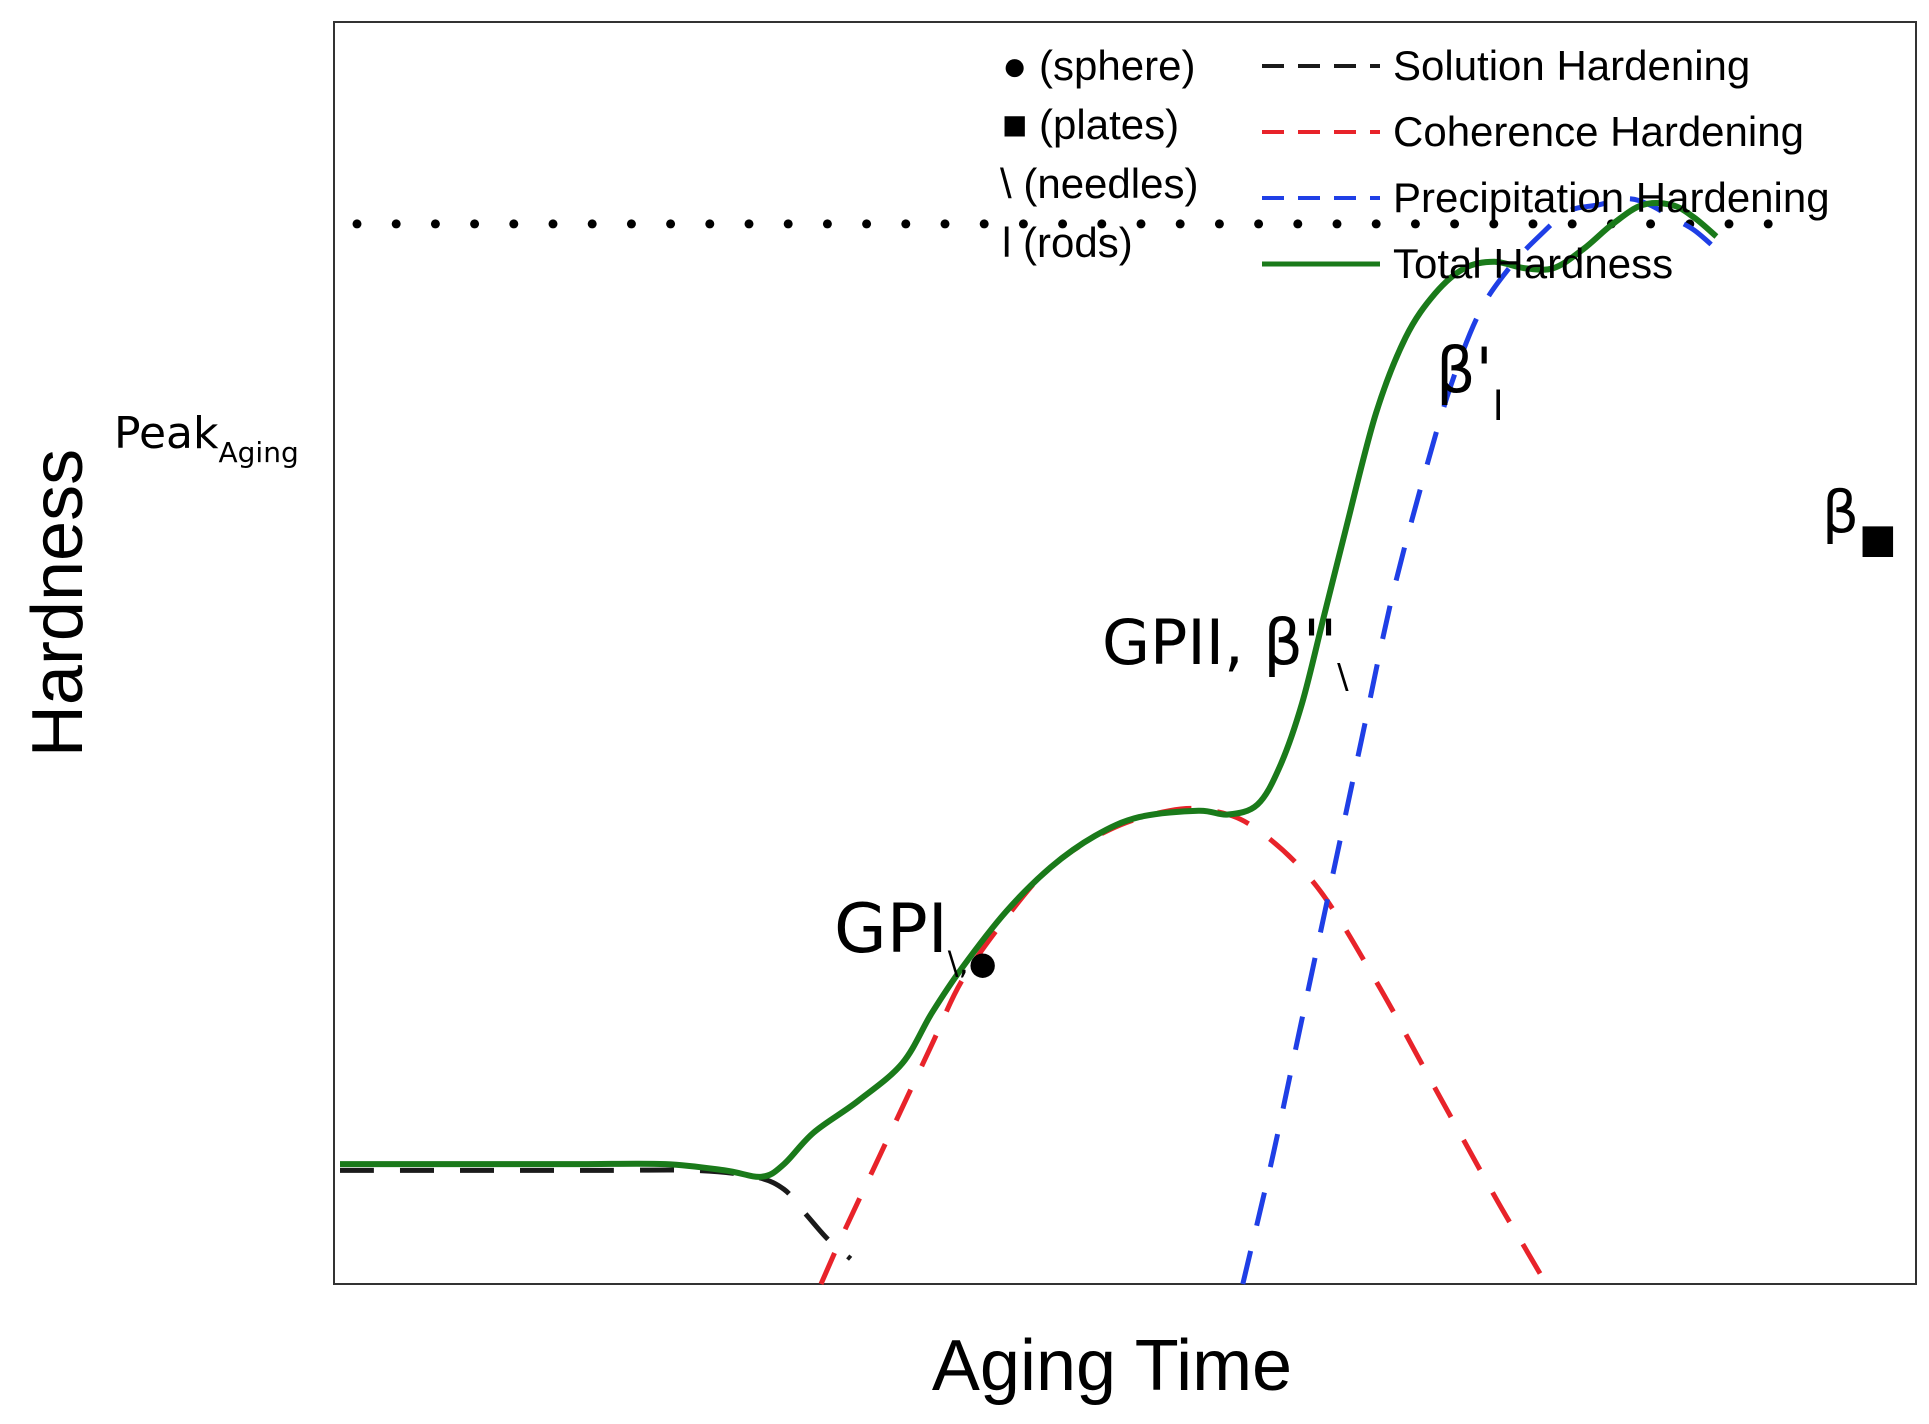  Describe the element at coordinates (1219, 642) in the screenshot. I see `annotation-gpii-main: GPII, β''` at that location.